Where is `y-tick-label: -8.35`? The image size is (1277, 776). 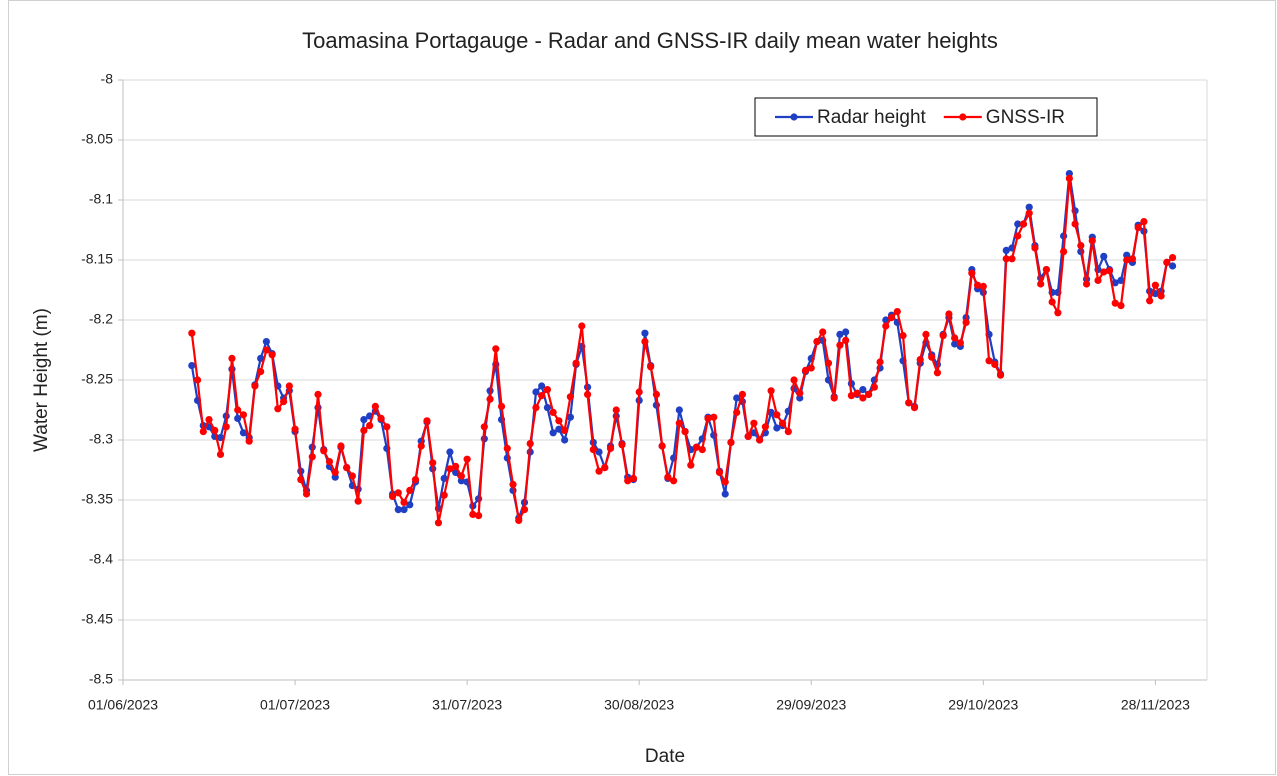
y-tick-label: -8.35 is located at coordinates (97, 499).